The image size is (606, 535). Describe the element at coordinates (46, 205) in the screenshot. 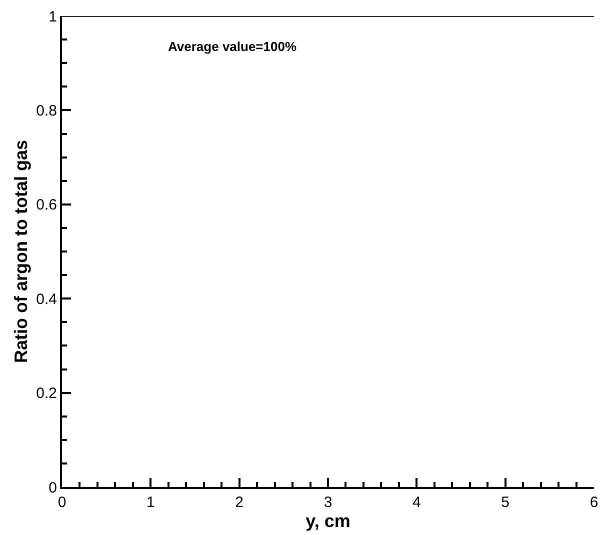

I see `y-tick-label: 0.6` at that location.